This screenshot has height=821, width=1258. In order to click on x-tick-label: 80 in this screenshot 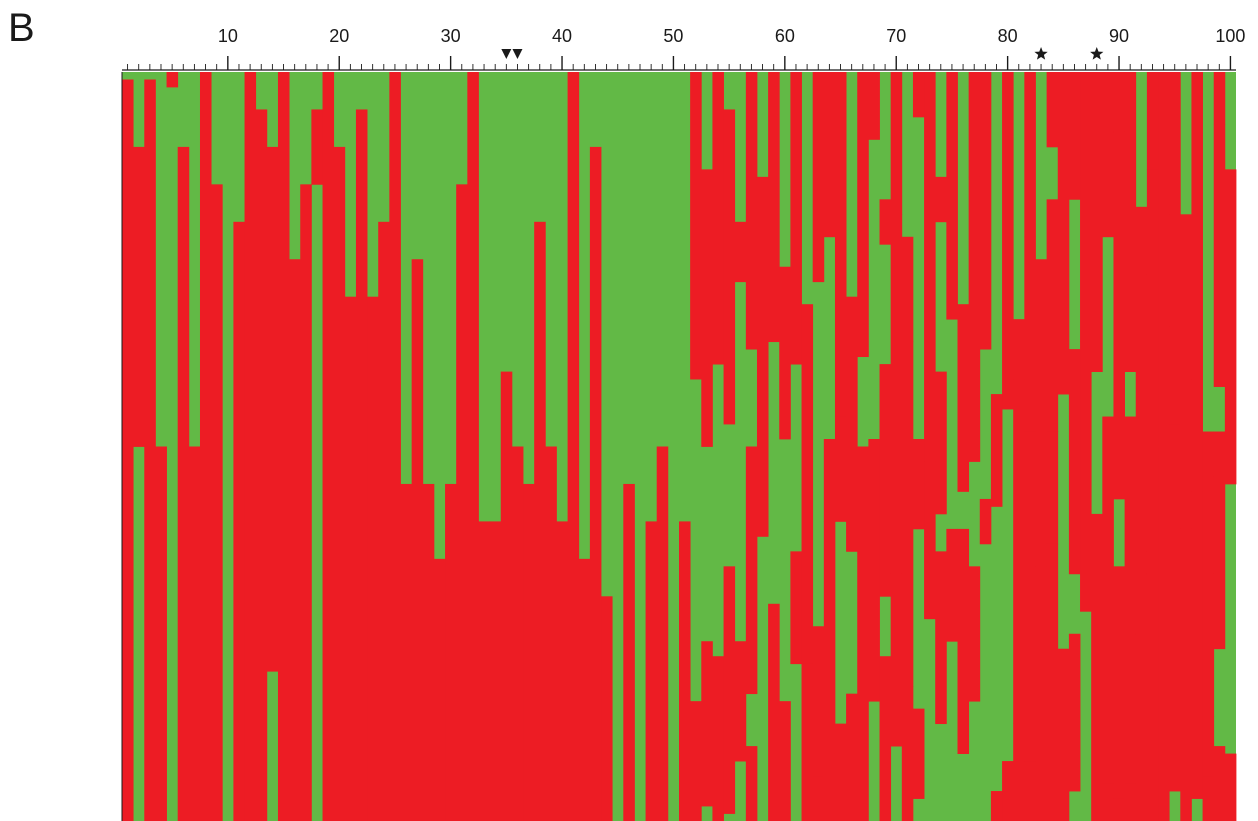, I will do `click(1008, 36)`.